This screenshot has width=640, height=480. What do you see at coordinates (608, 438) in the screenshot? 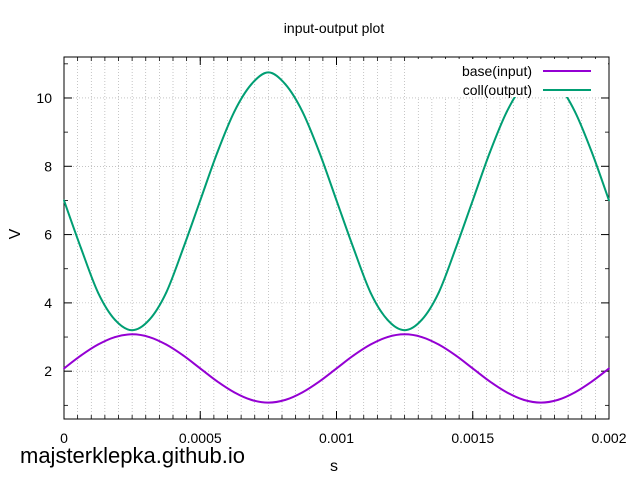
I see `x-tick-label: 0.002` at bounding box center [608, 438].